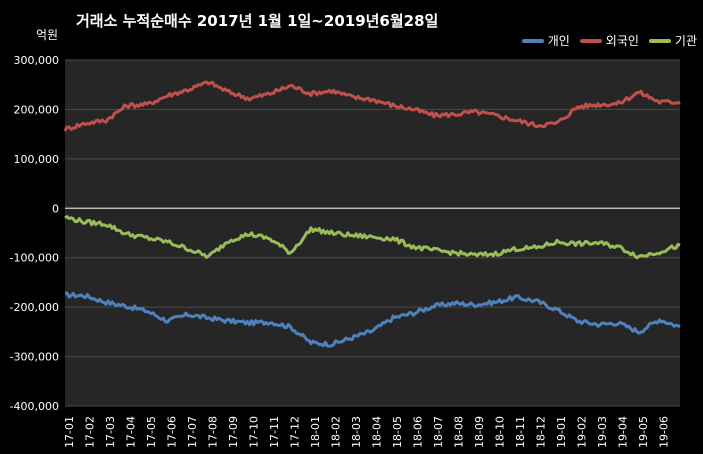 Image resolution: width=703 pixels, height=454 pixels. I want to click on legend-swatch-institution, so click(659, 40).